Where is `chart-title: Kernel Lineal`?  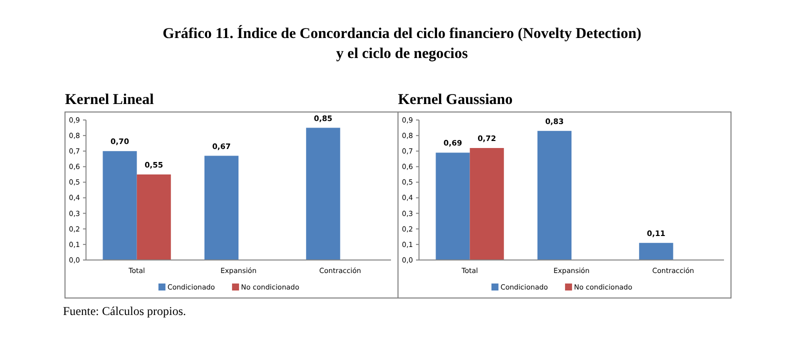
chart-title: Kernel Lineal is located at coordinates (109, 100).